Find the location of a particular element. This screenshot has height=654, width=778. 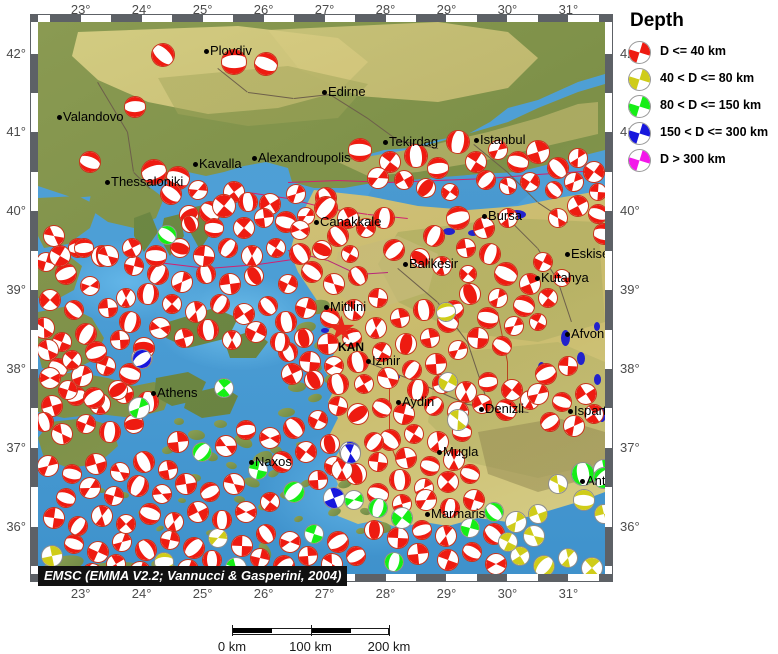

city-label: Valandovo is located at coordinates (93, 116).